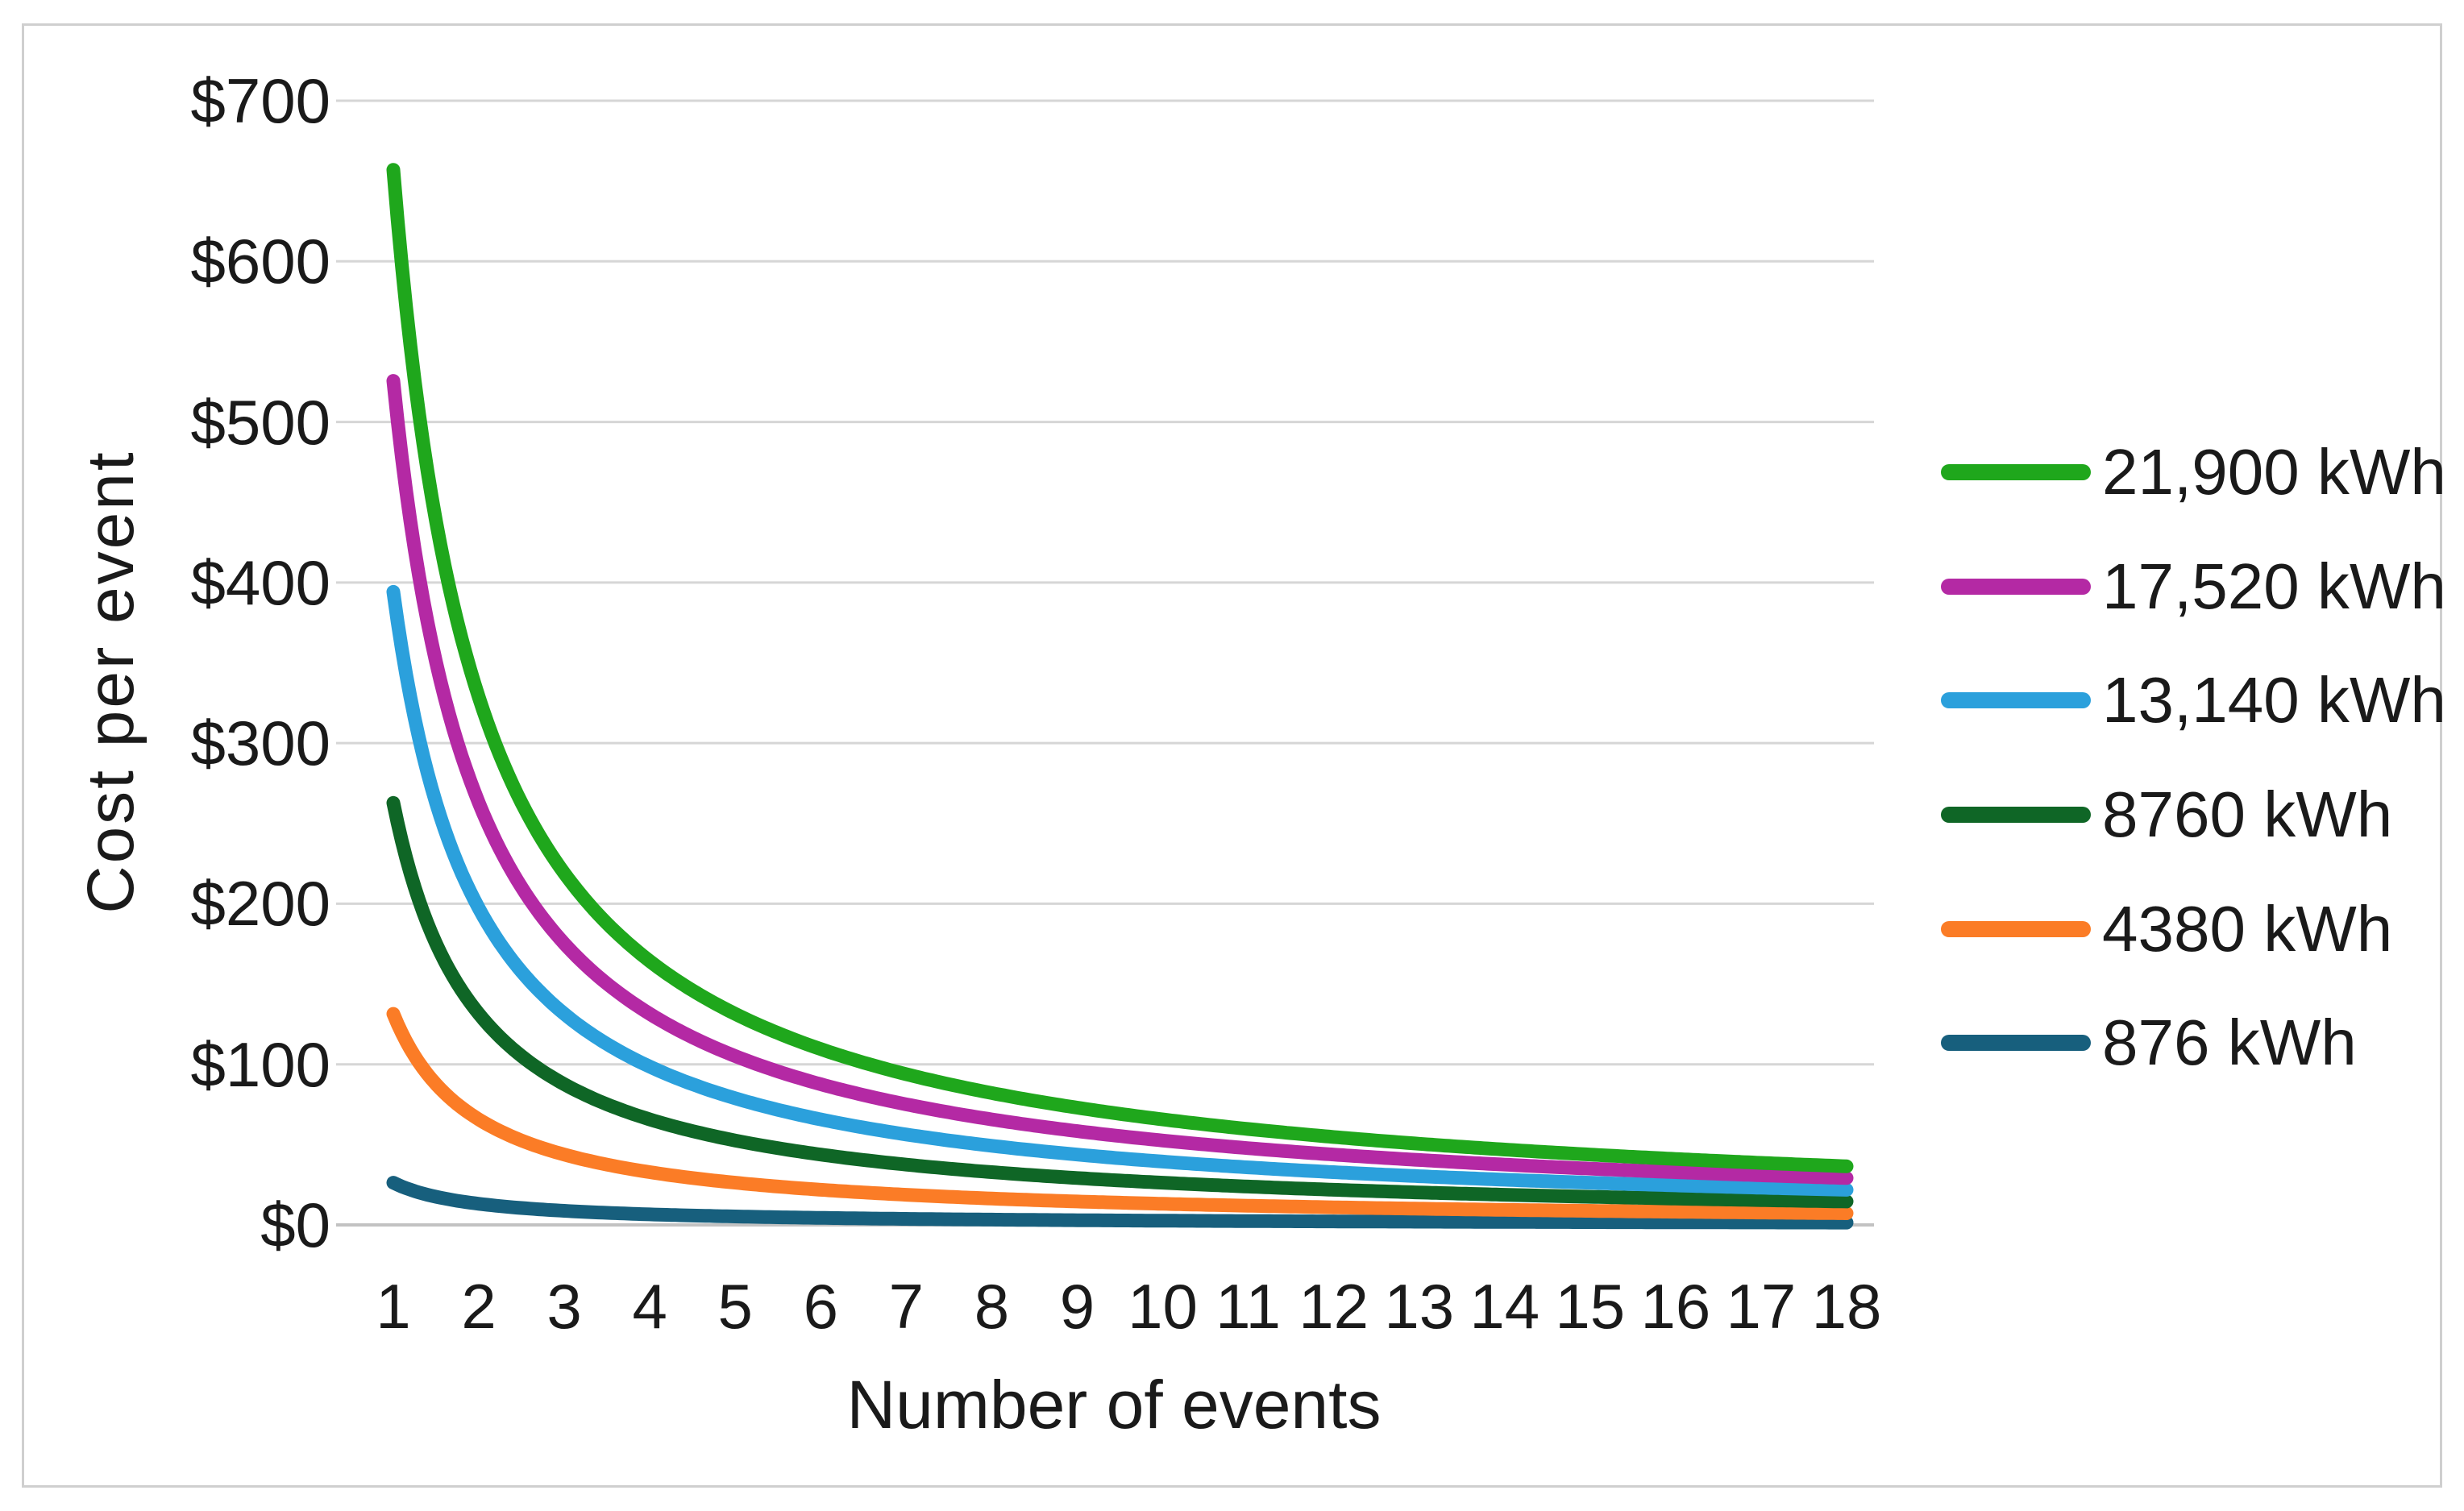 Image resolution: width=2464 pixels, height=1511 pixels. Describe the element at coordinates (260, 1064) in the screenshot. I see `y-tick-label-100: $100` at that location.